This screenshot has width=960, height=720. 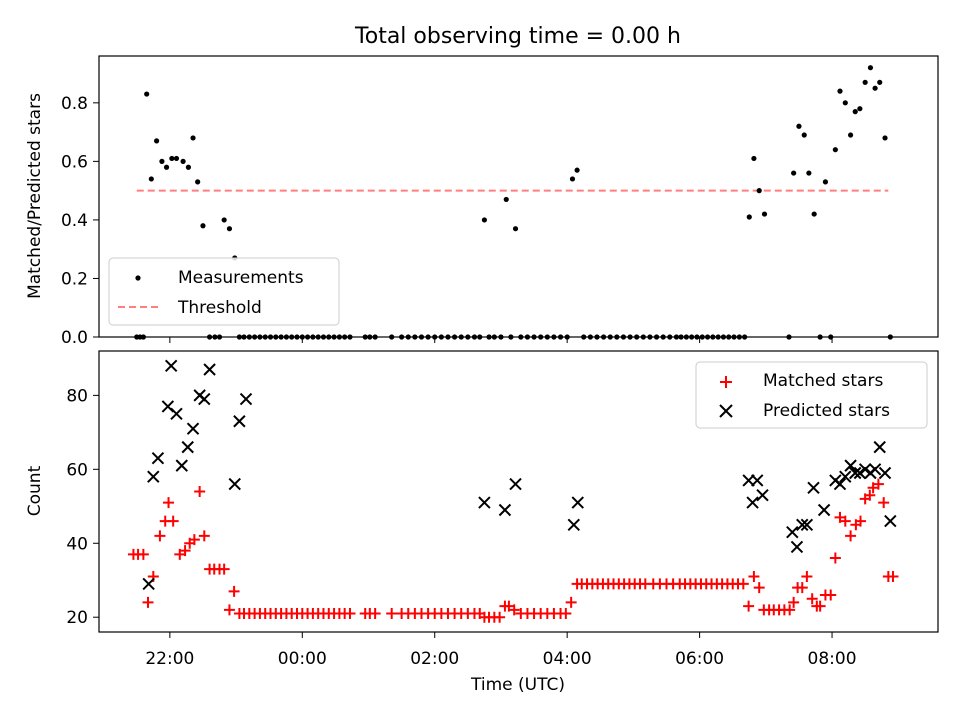 I want to click on top-y-tick-label: 0.8, so click(x=74, y=104).